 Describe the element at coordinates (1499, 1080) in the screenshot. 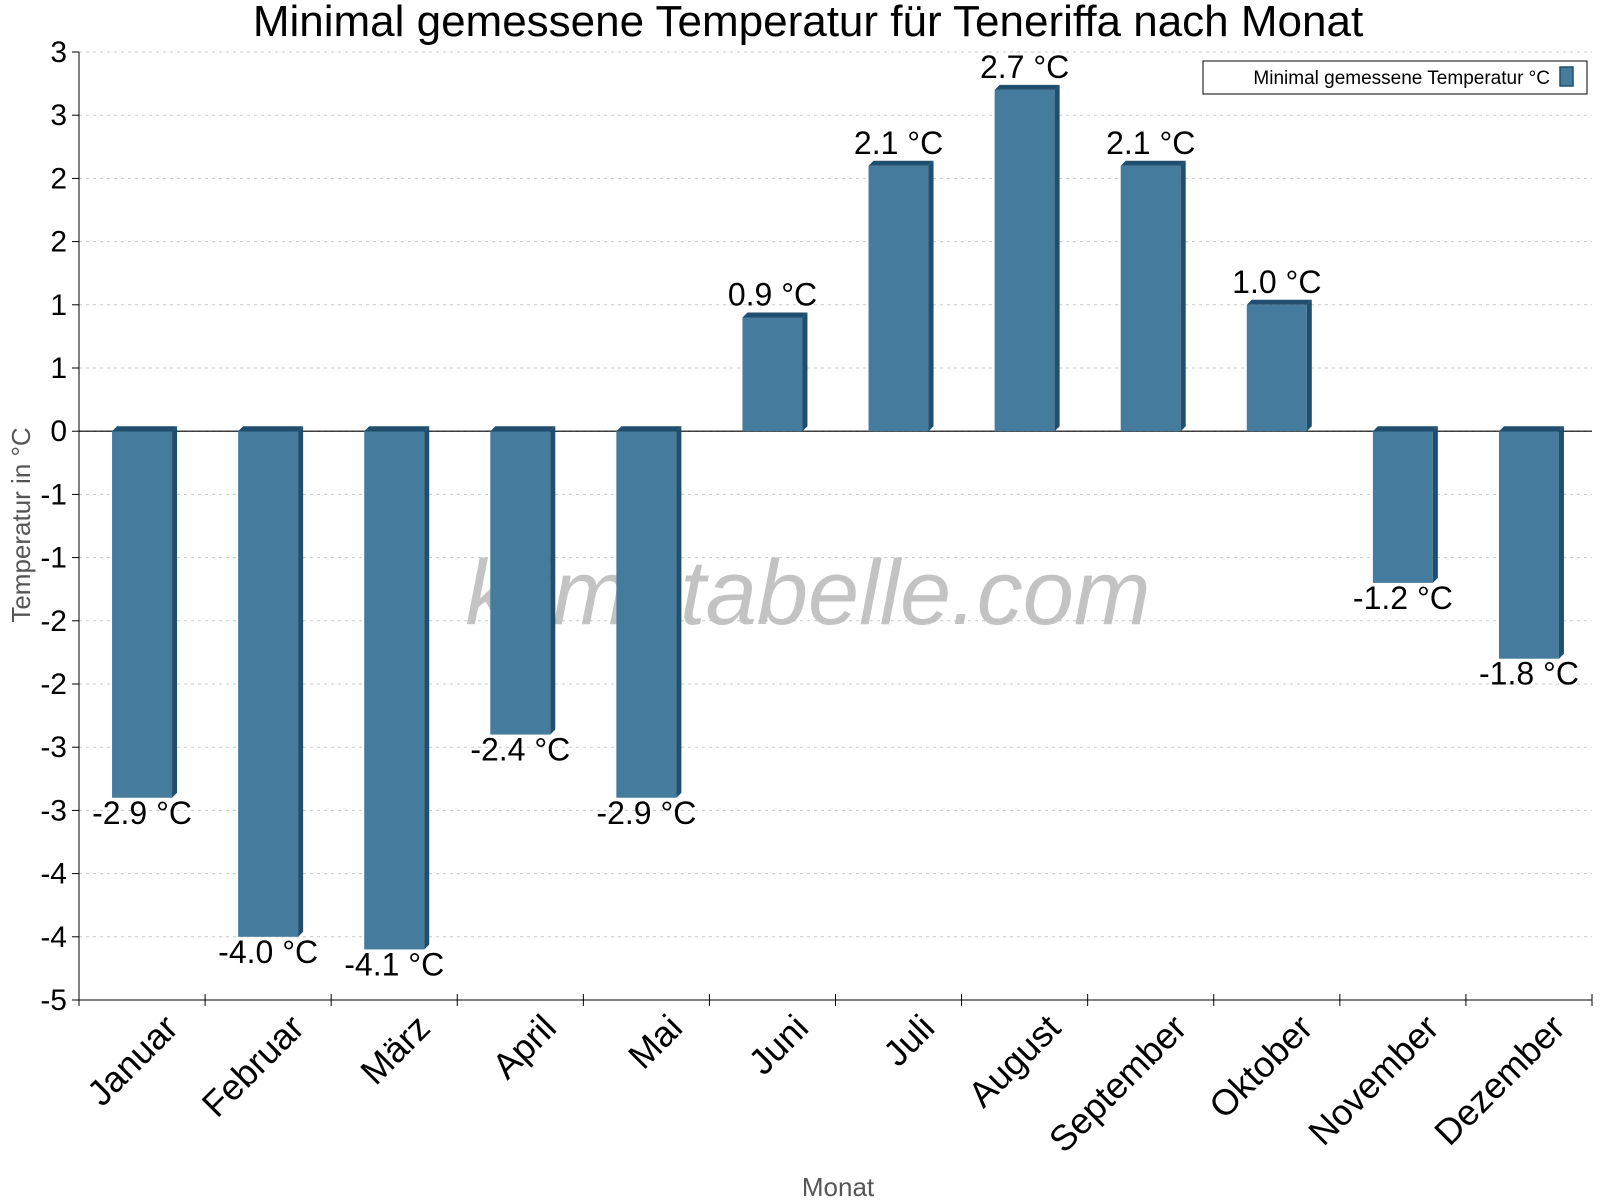

I see `x-tick-label: Dezember` at that location.